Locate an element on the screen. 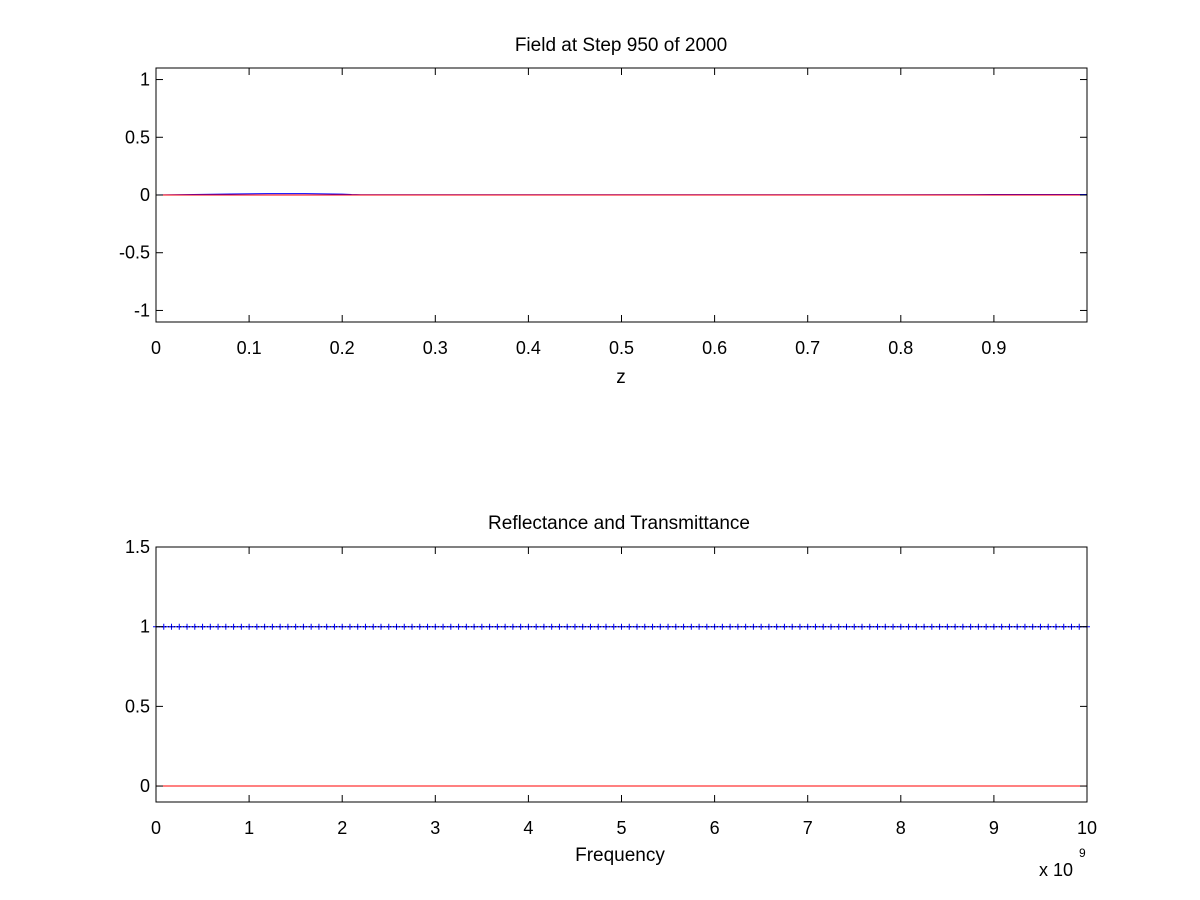  x-tick-label: 0.8 is located at coordinates (900, 348).